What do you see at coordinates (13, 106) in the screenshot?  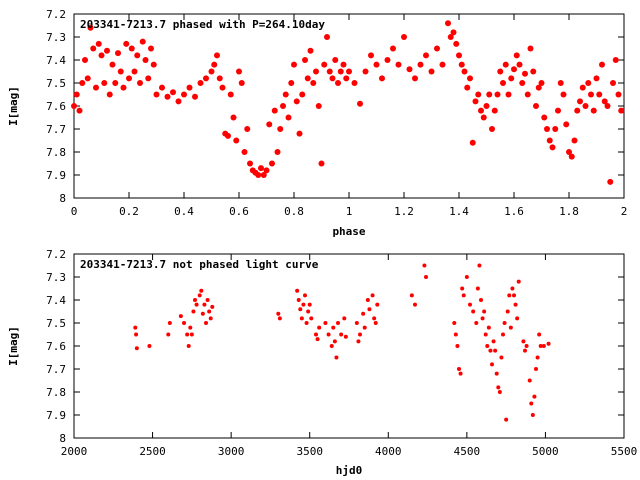 I see `phased-y-axis-label: I[mag]` at bounding box center [13, 106].